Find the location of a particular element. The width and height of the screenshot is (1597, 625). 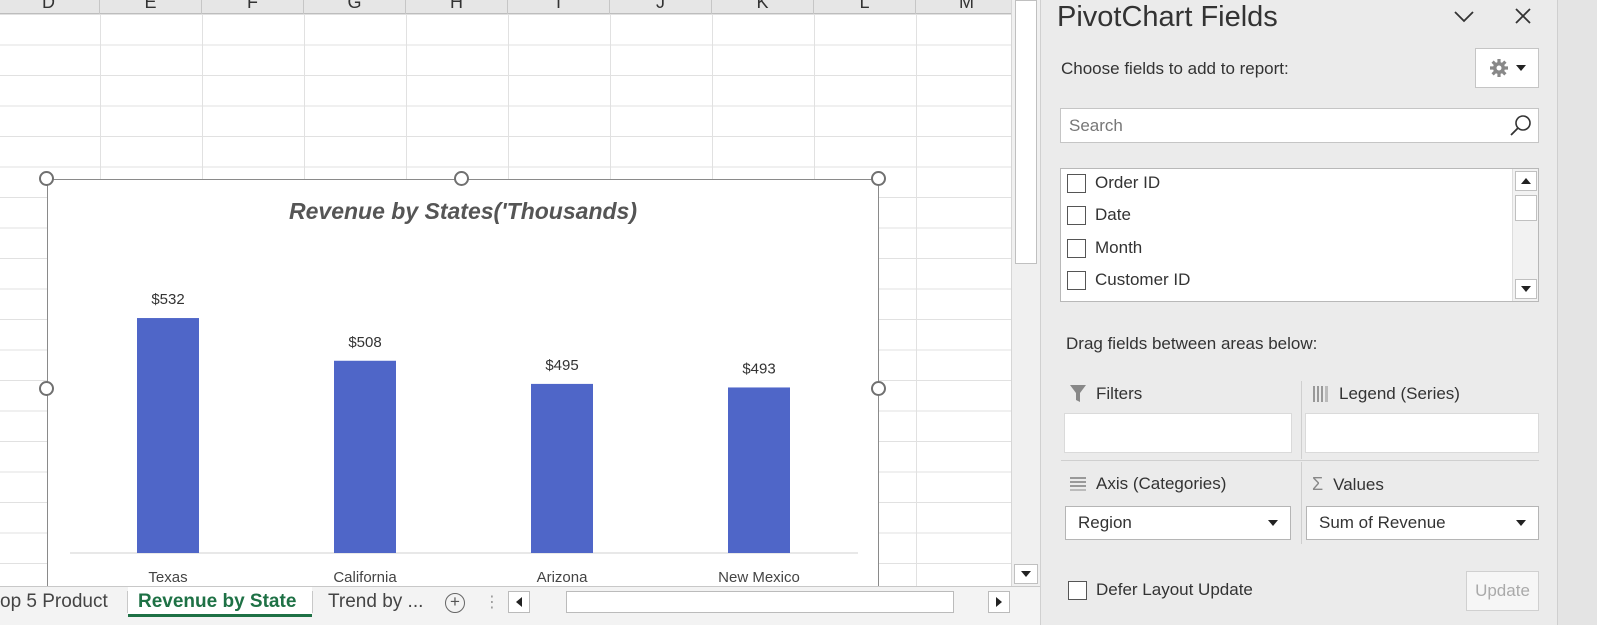

gear-icon is located at coordinates (1498, 68).